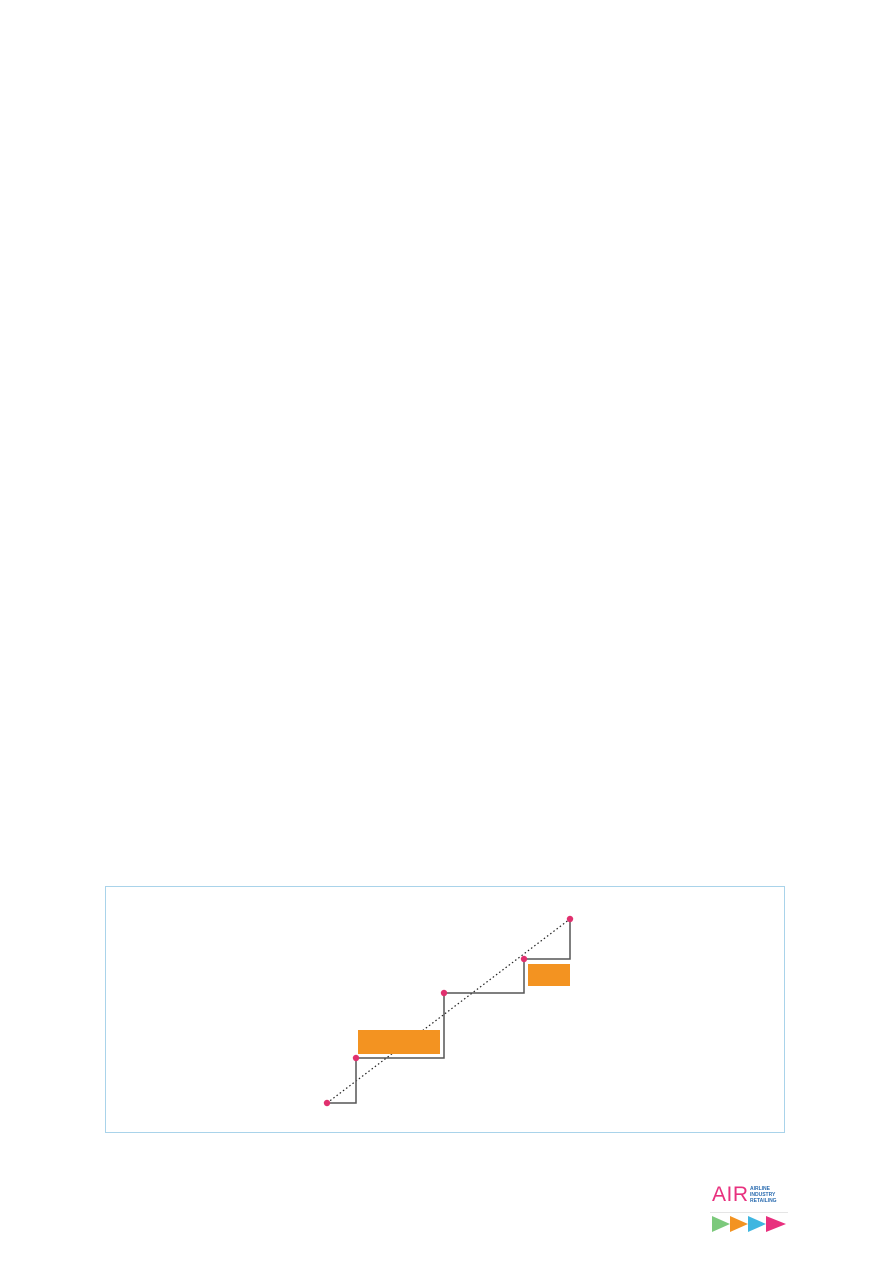 This screenshot has width=893, height=1263. I want to click on orange-bar-upper, so click(549, 975).